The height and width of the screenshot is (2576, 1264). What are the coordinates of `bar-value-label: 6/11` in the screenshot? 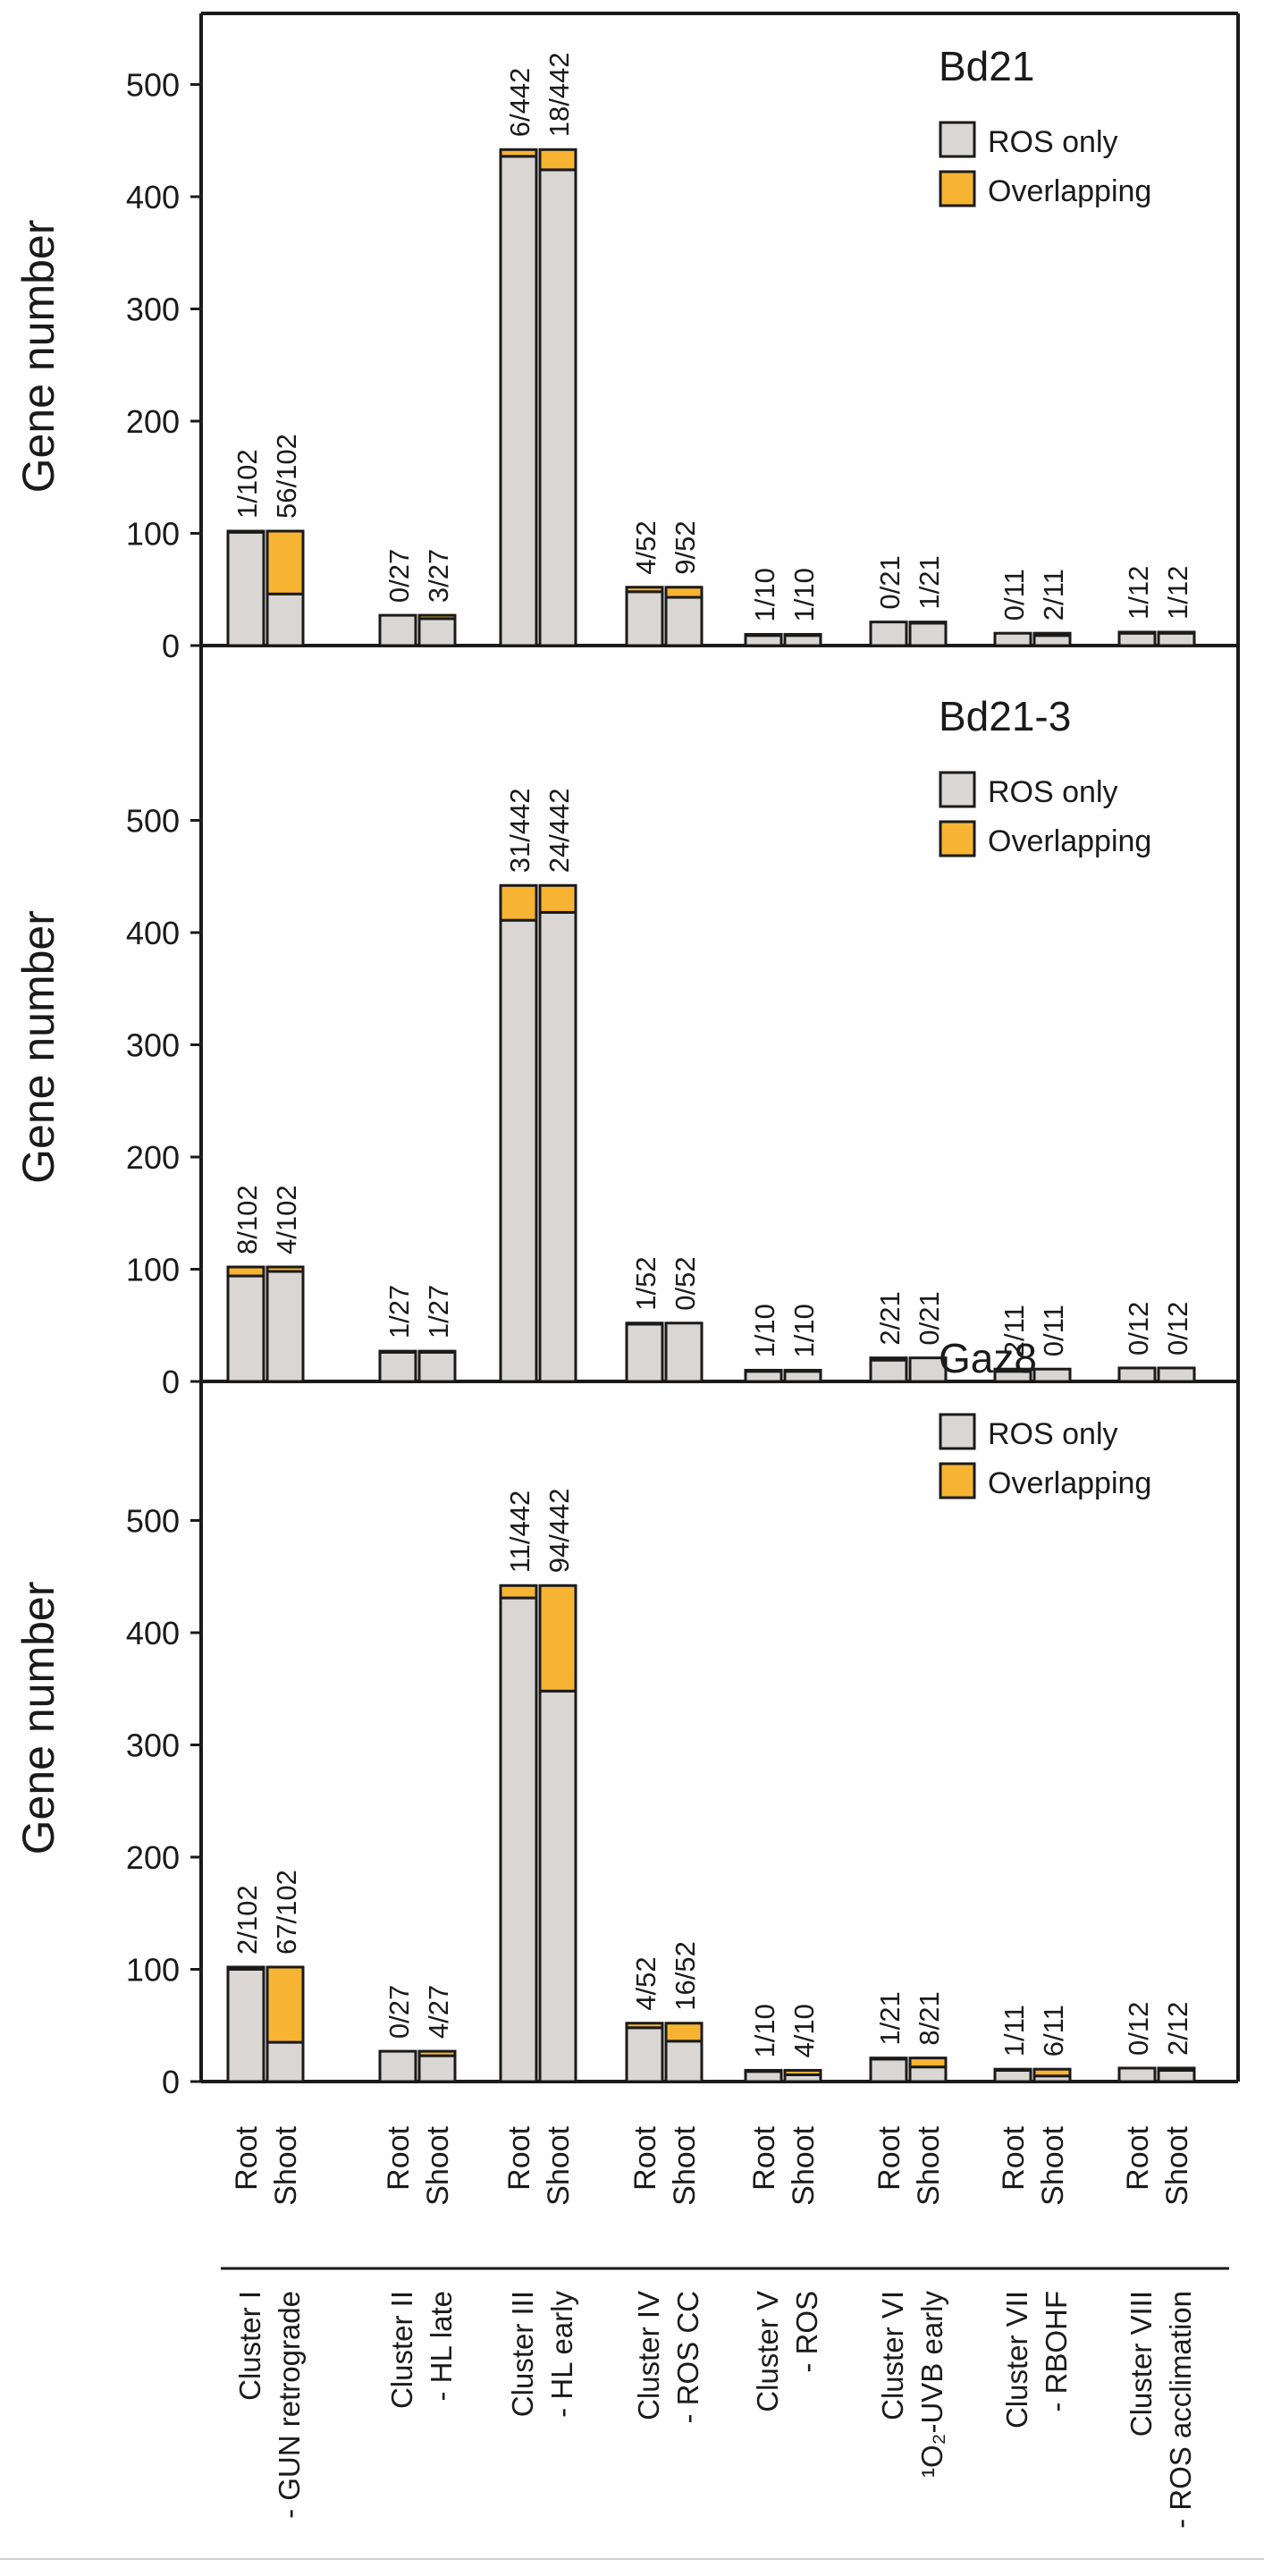 It's located at (1053, 2031).